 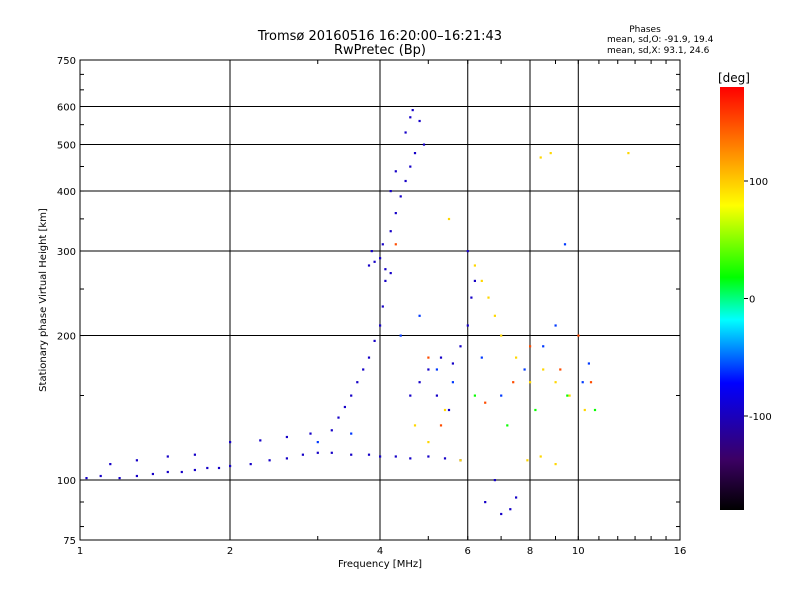 I want to click on x-axis-label: Frequency [MHz], so click(x=380, y=564).